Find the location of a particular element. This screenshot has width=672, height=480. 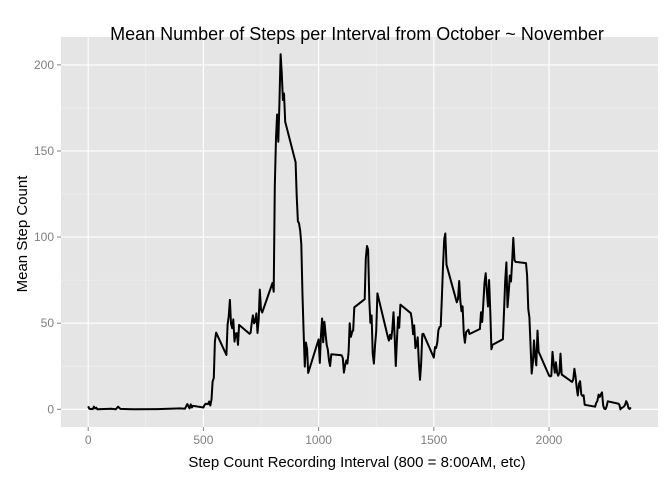

x-tick-label: 0 is located at coordinates (88, 440).